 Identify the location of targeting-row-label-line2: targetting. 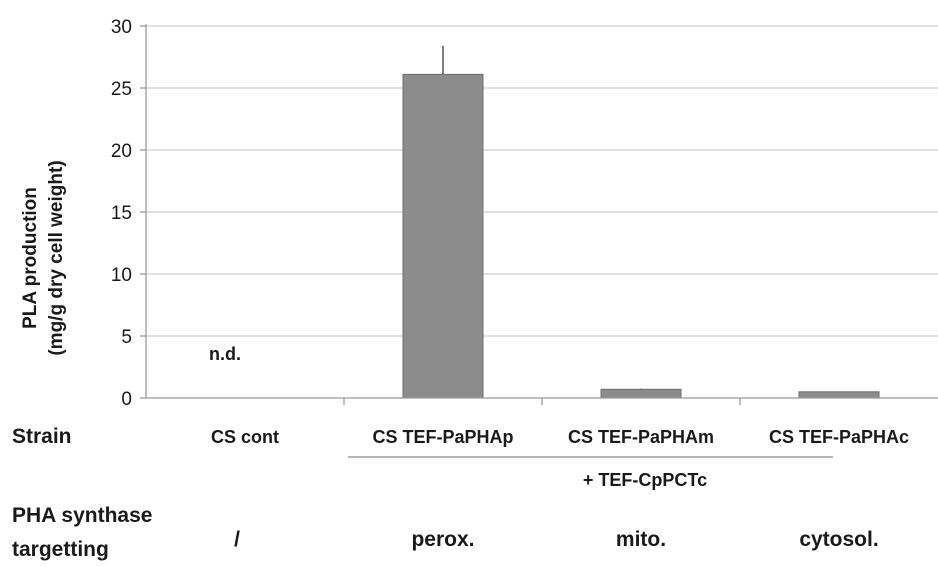
(60, 549).